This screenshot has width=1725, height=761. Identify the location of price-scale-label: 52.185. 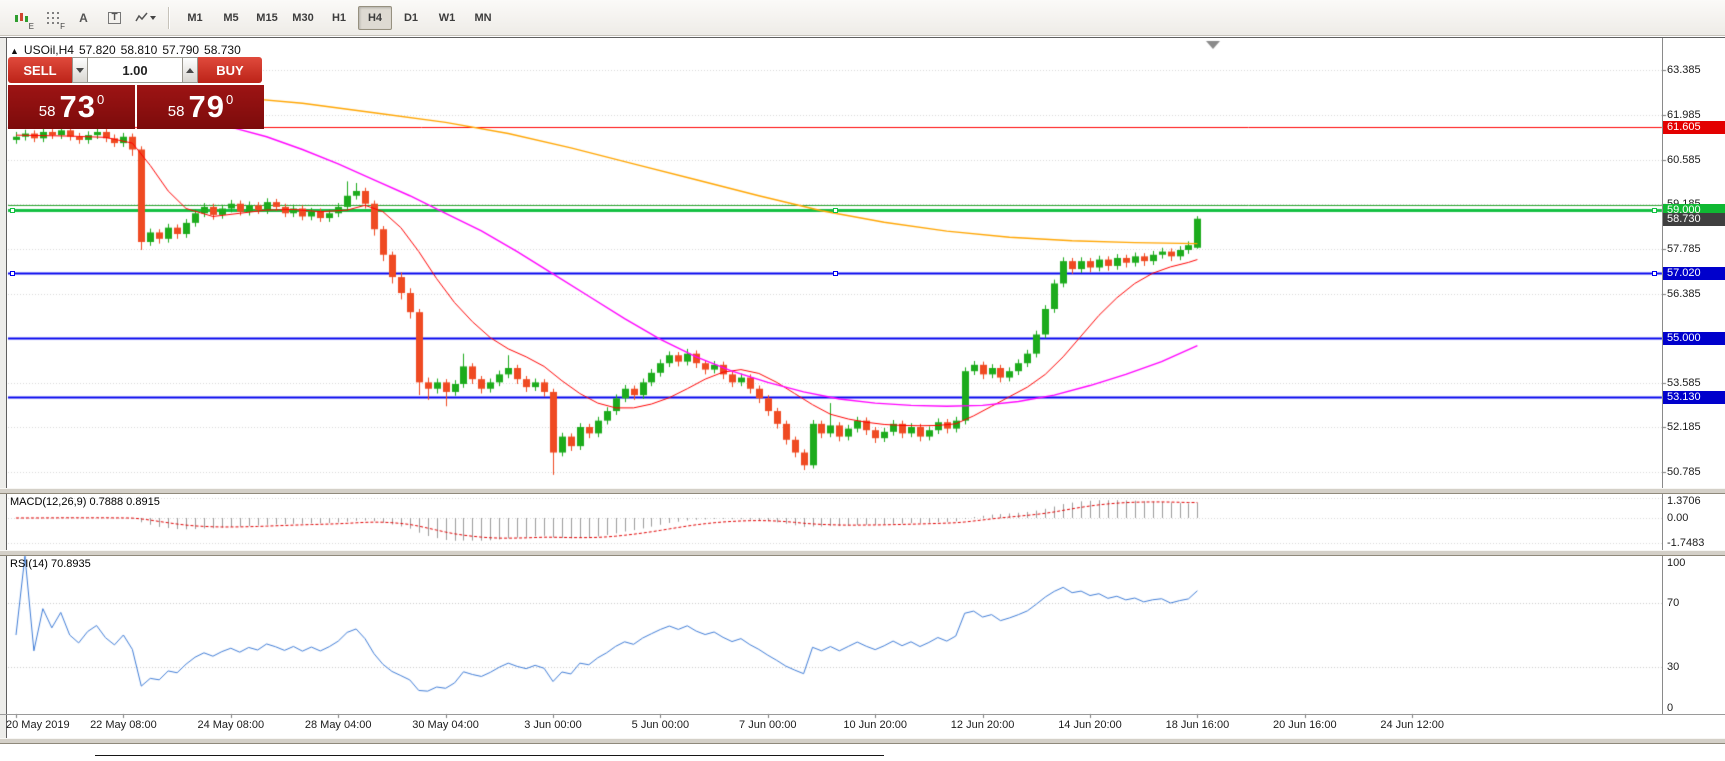
(1684, 427).